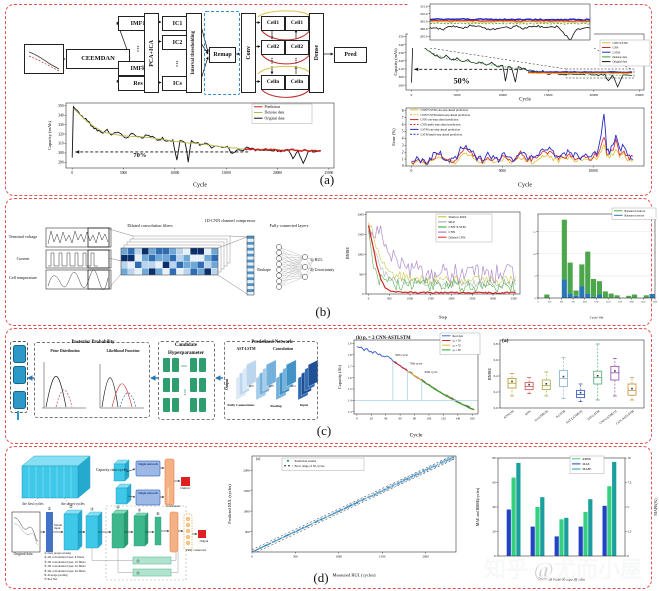  What do you see at coordinates (57, 553) in the screenshot?
I see `legend-line-1: ① Data preprocessing` at bounding box center [57, 553].